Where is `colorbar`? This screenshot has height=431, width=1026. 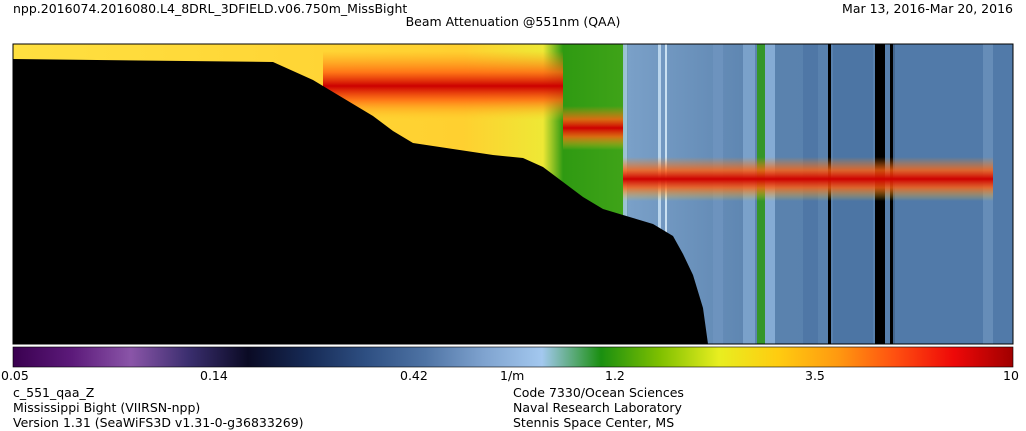
colorbar is located at coordinates (513, 357).